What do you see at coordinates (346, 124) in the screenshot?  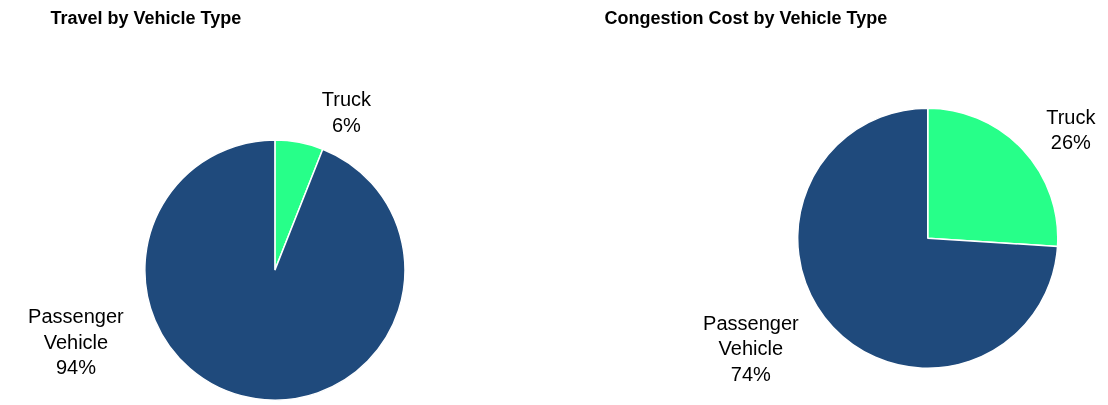 I see `data-label: 6%` at bounding box center [346, 124].